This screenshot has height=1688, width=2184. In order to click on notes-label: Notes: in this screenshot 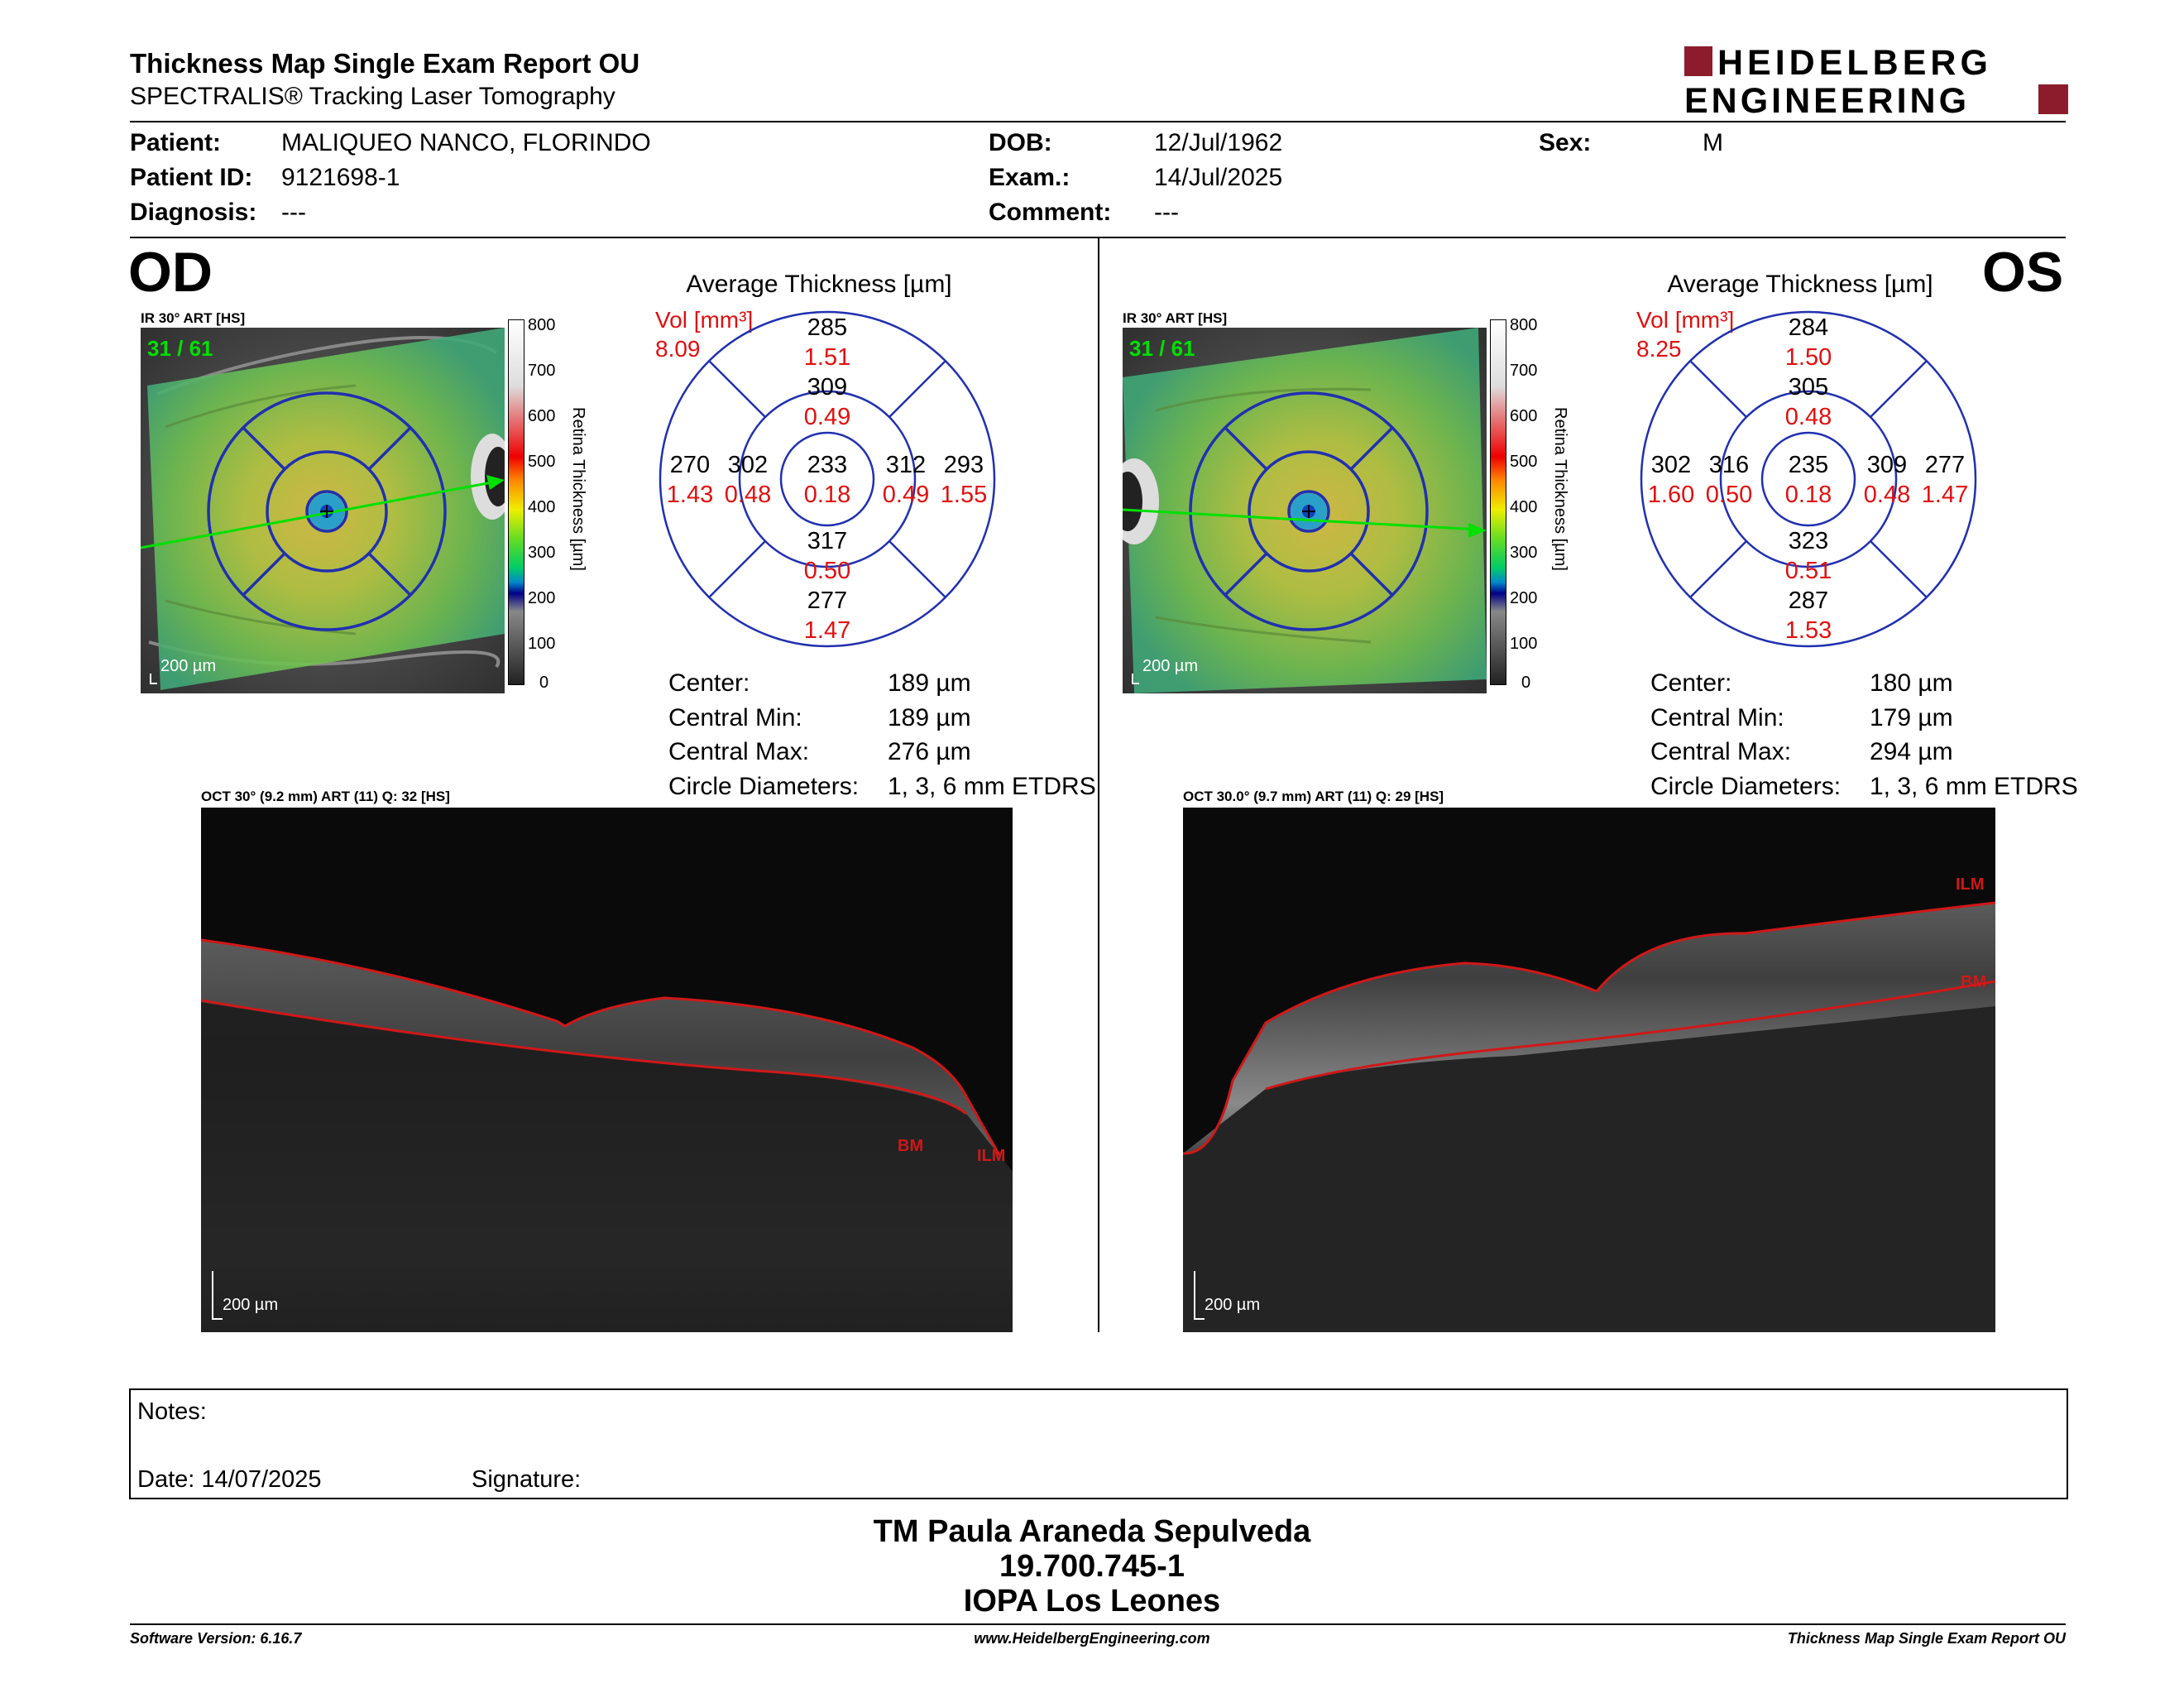, I will do `click(172, 1411)`.